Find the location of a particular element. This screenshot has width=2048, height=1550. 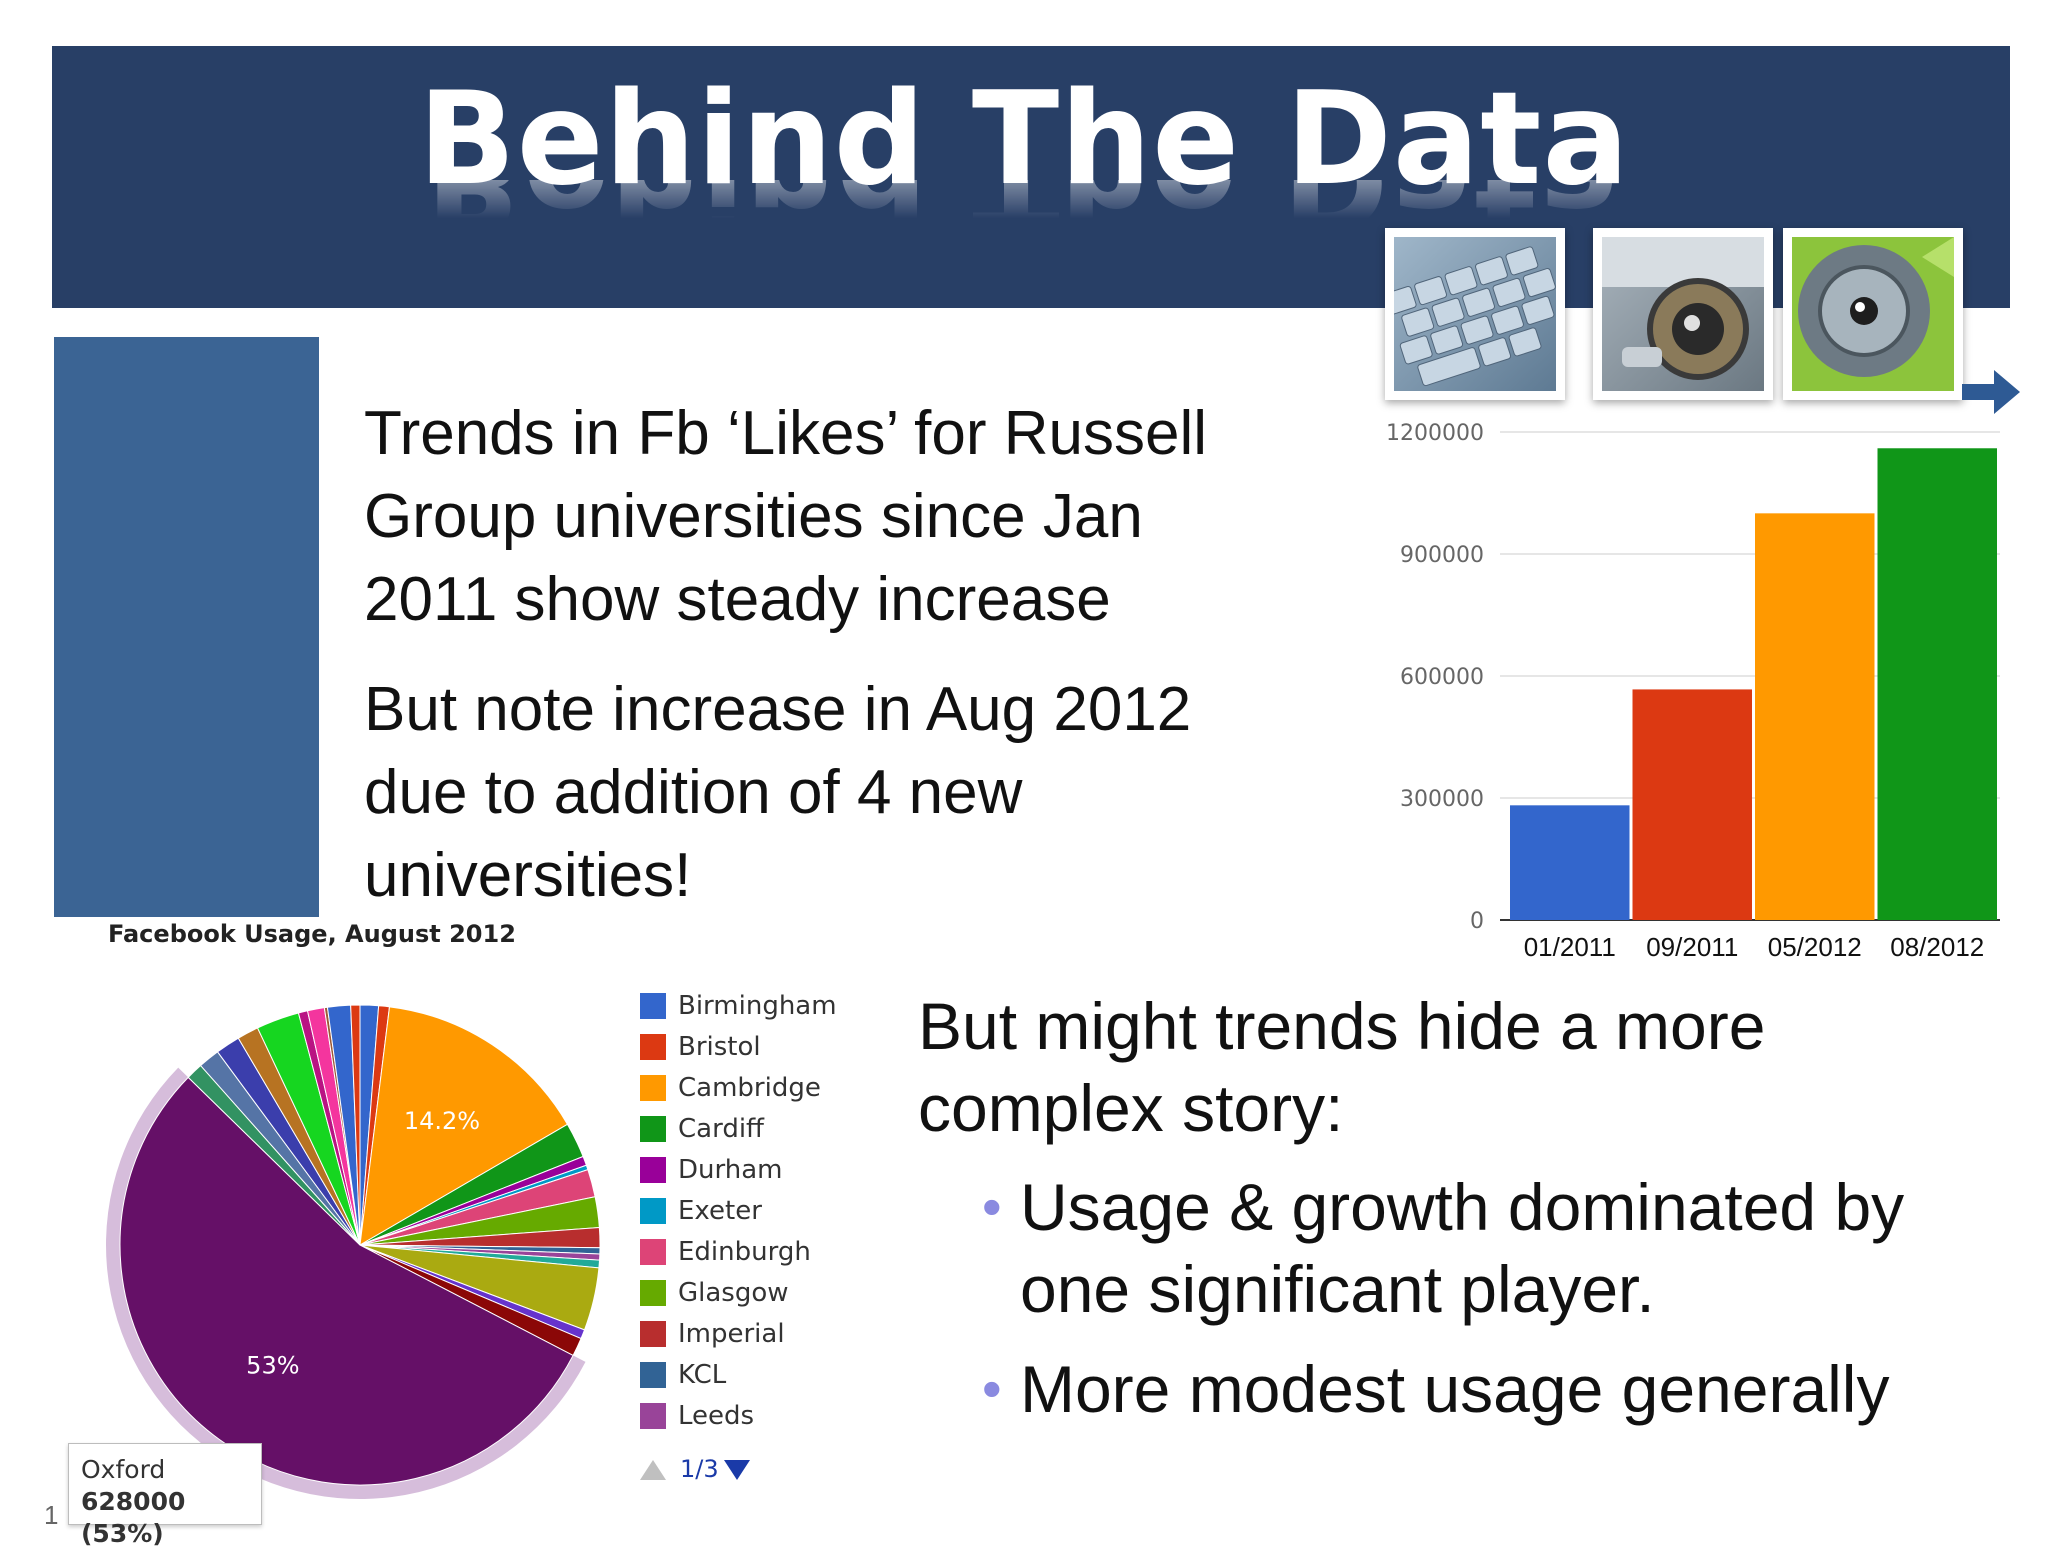

legend-label: Glasgow is located at coordinates (733, 1293).